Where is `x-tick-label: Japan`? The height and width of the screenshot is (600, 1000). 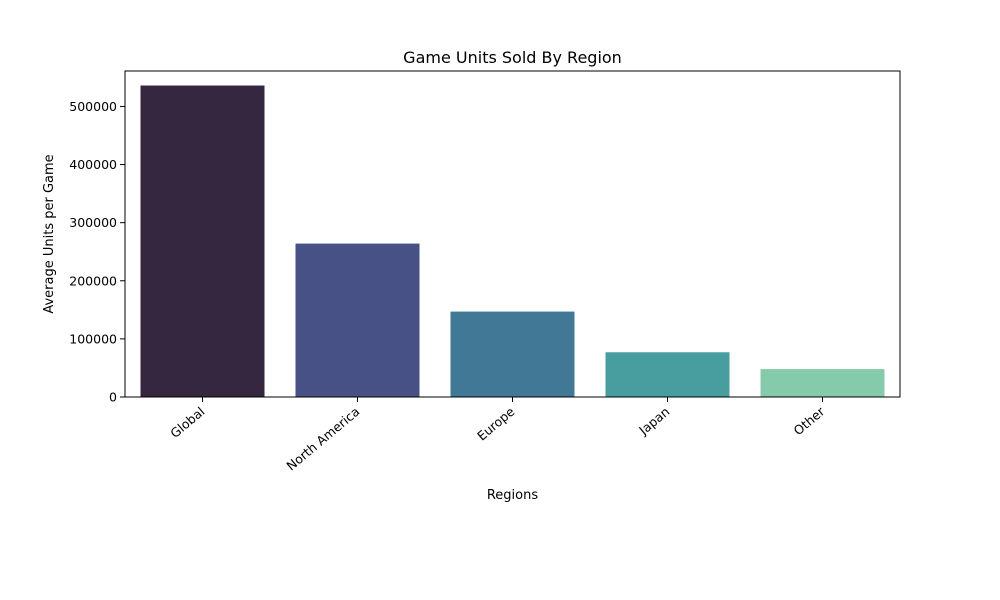 x-tick-label: Japan is located at coordinates (653, 421).